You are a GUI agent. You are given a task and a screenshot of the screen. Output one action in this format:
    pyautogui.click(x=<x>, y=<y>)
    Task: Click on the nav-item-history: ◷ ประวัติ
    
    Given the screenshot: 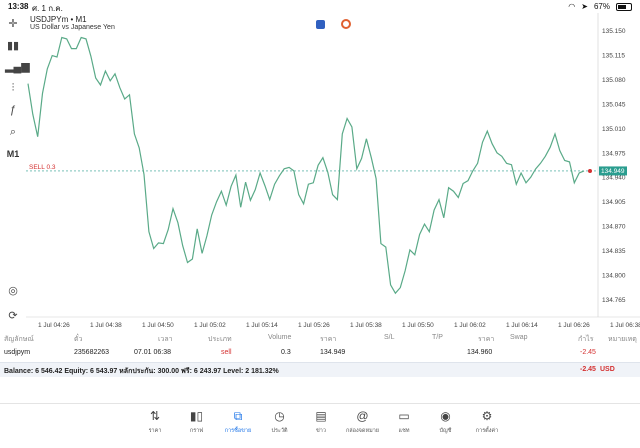 What is the action you would take?
    pyautogui.click(x=280, y=422)
    